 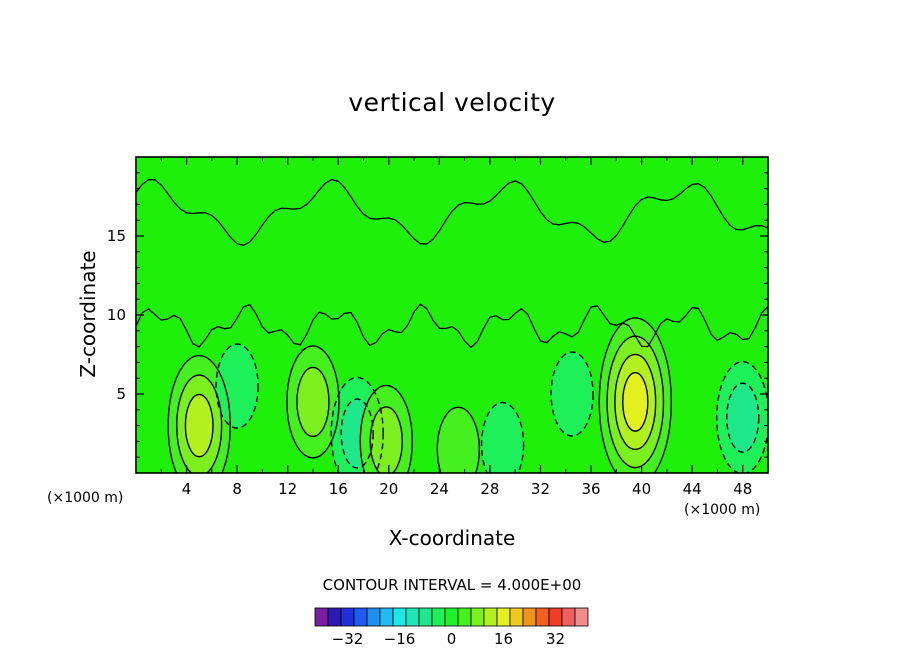 What do you see at coordinates (452, 538) in the screenshot?
I see `x-axis-label: X-coordinate` at bounding box center [452, 538].